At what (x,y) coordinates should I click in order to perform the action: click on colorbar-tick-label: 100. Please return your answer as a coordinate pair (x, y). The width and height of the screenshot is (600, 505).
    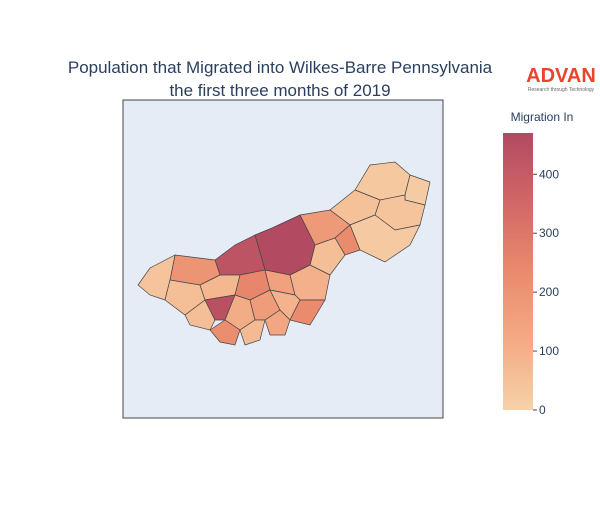
    Looking at the image, I should click on (549, 351).